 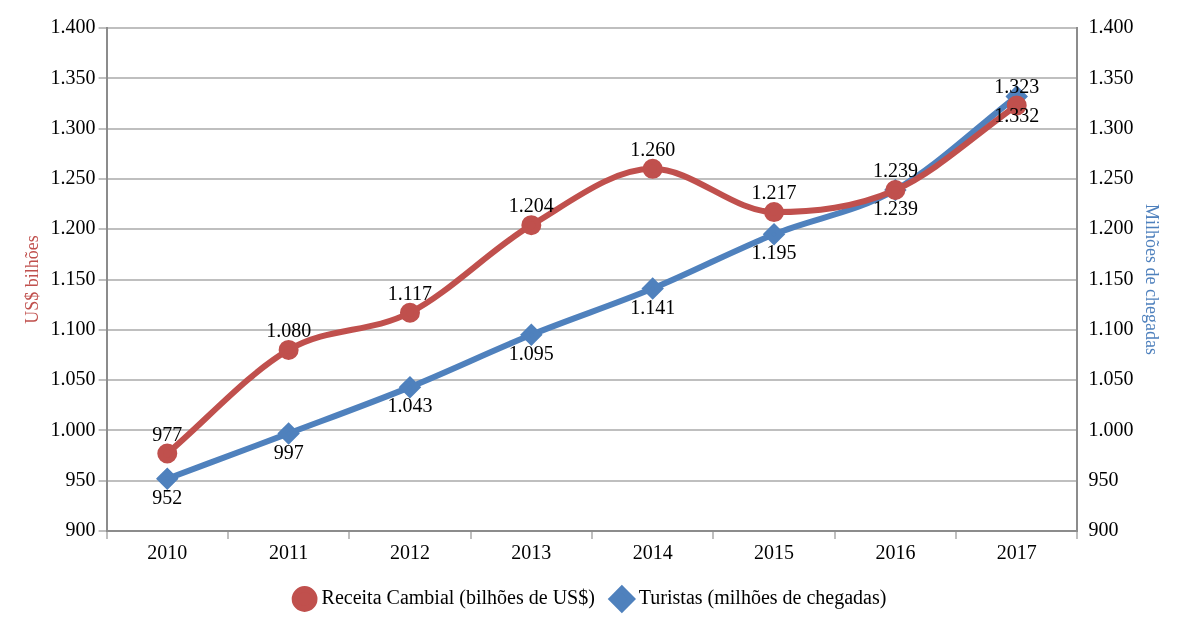 I want to click on legend-label: Receita Cambial (bilhões de US$), so click(x=458, y=598).